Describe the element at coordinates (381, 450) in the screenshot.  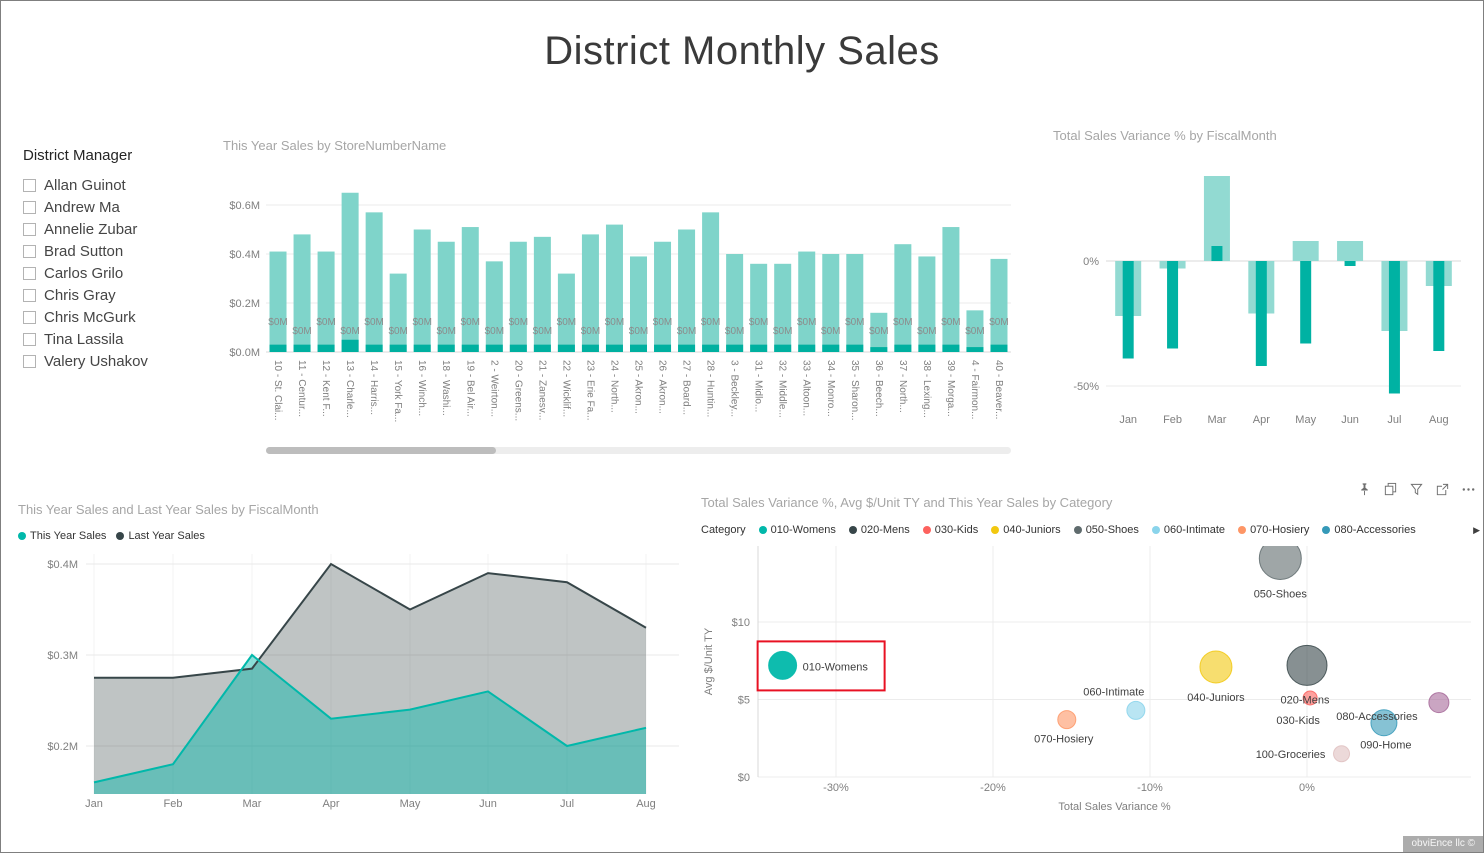
I see `scrollbar-thumb` at that location.